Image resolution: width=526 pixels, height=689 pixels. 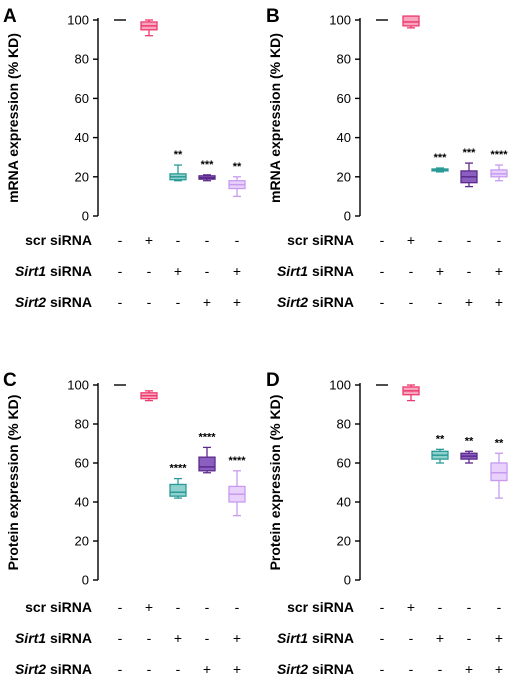 I want to click on y-axis-label: mRNA expression (% KD), so click(x=275, y=118).